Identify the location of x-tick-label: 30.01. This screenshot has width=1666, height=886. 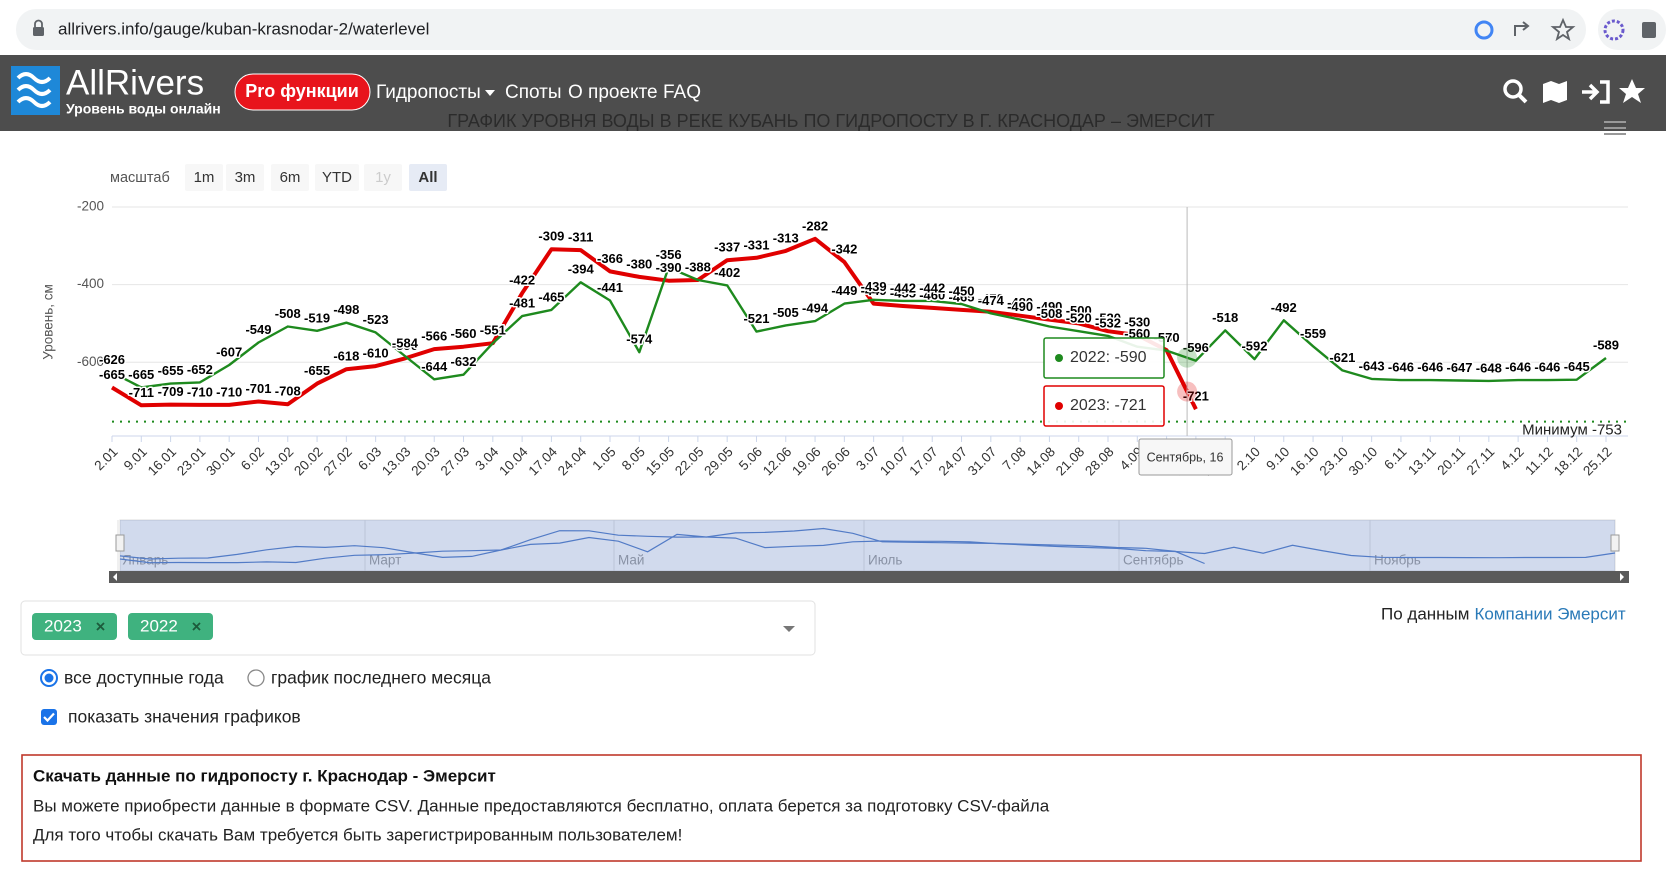
(220, 461).